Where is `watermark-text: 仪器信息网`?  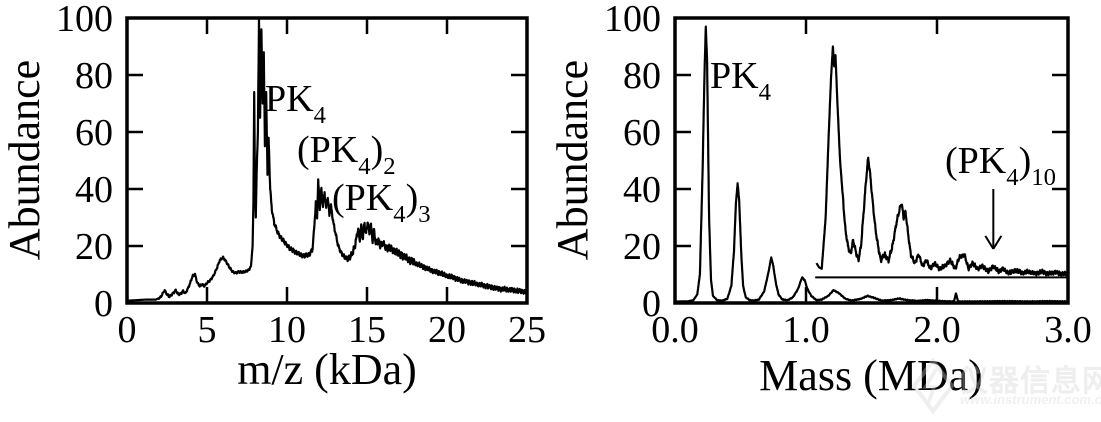 watermark-text: 仪器信息网 is located at coordinates (1029, 381).